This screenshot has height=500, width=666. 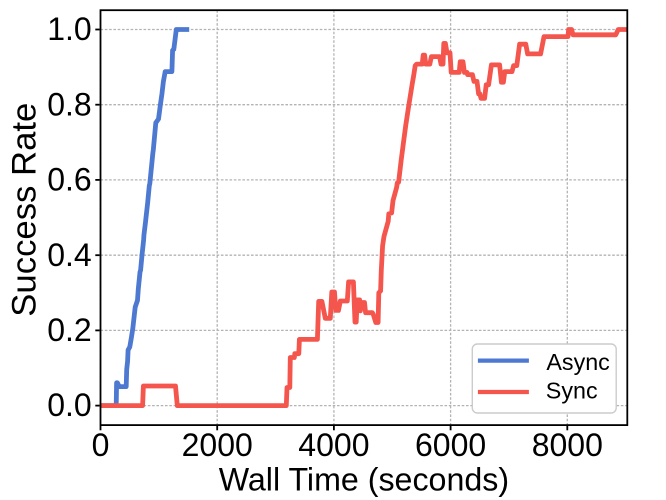 What do you see at coordinates (101, 445) in the screenshot?
I see `svg-text: 0` at bounding box center [101, 445].